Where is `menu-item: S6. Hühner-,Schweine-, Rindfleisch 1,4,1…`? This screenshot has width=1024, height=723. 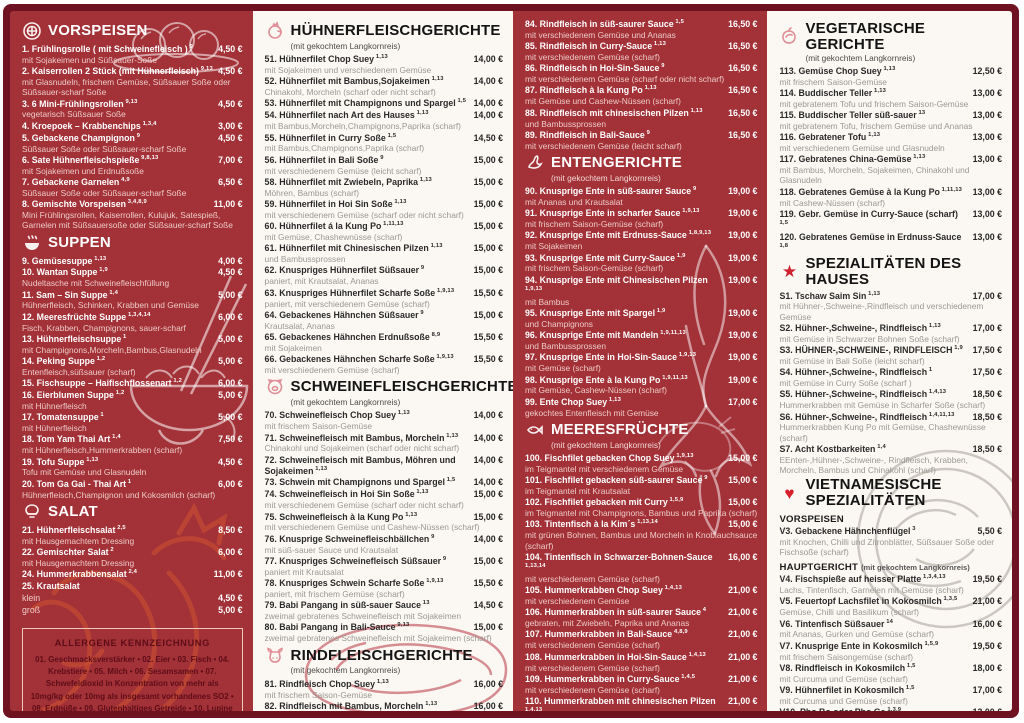
menu-item: S6. Hühner-,Schweine-, Rindfleisch 1,4,1… is located at coordinates (890, 427).